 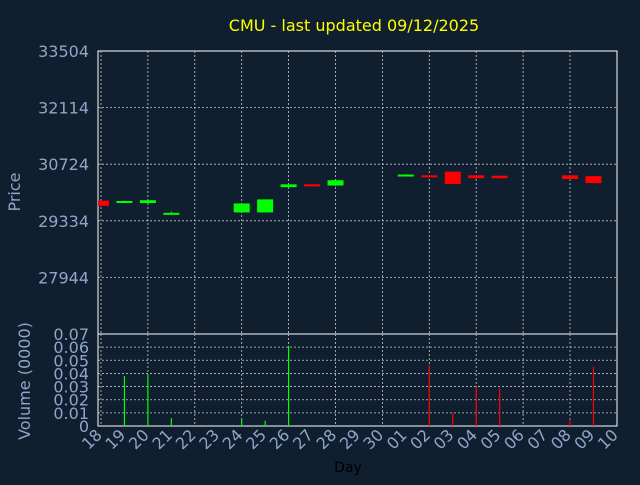 I want to click on volume-y-tick-label: 0, so click(x=84, y=426).